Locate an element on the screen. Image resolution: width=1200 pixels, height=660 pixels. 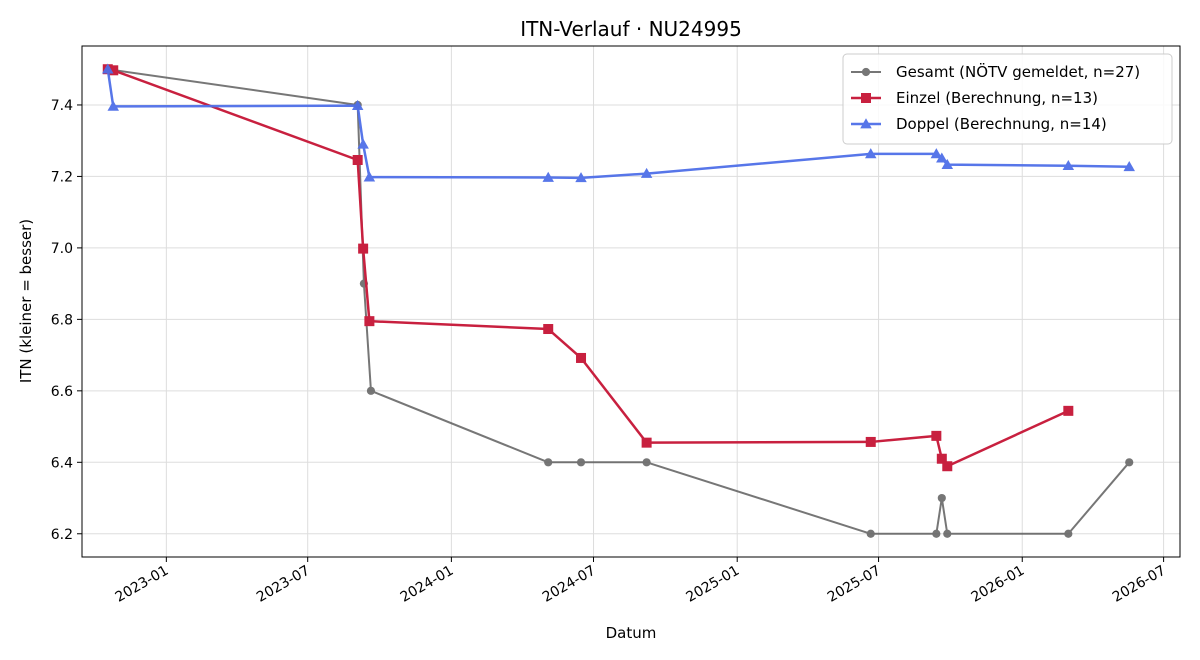
y-tick-label: 6.8 is located at coordinates (62, 320).